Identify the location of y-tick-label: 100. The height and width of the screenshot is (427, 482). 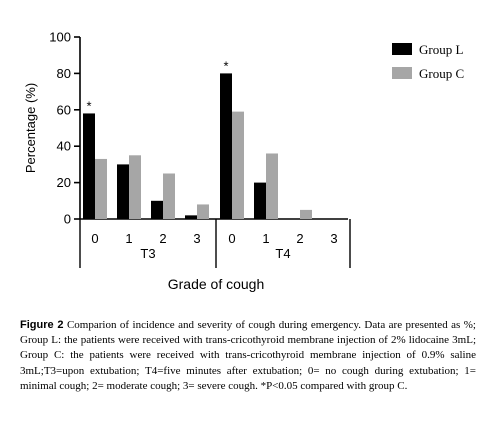
(60, 37).